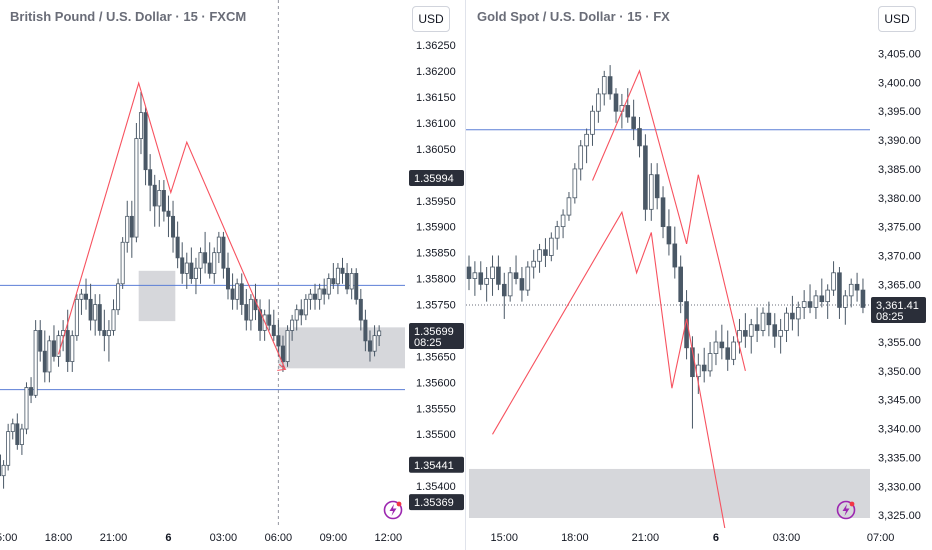  What do you see at coordinates (436, 124) in the screenshot?
I see `y-tick-label: 1.36100` at bounding box center [436, 124].